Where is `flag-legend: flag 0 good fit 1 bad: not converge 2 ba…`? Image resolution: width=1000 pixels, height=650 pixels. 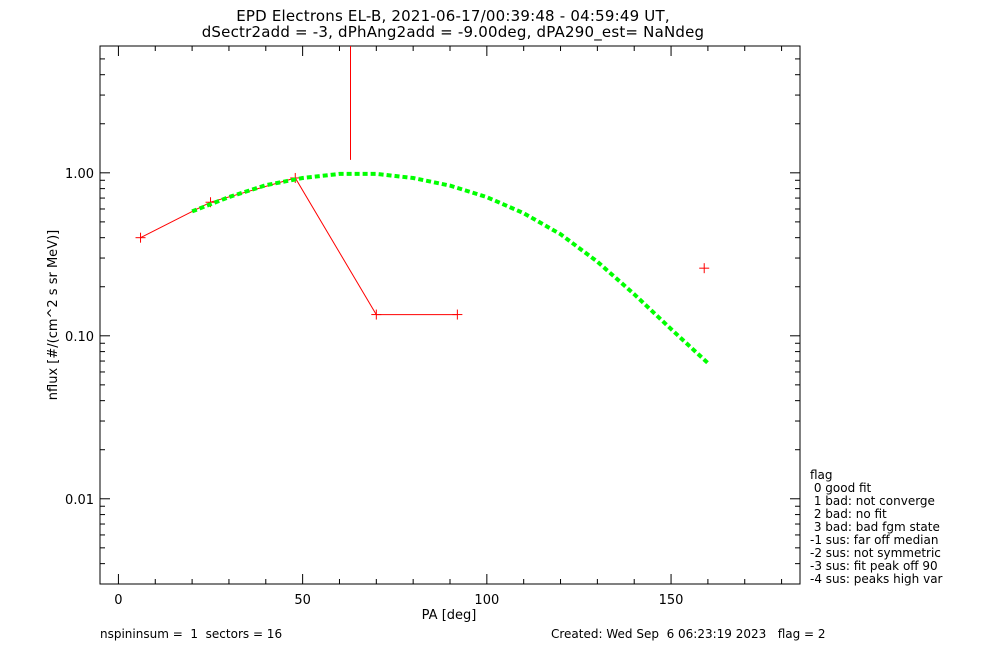
flag-legend: flag 0 good fit 1 bad: not converge 2 ba… is located at coordinates (876, 527).